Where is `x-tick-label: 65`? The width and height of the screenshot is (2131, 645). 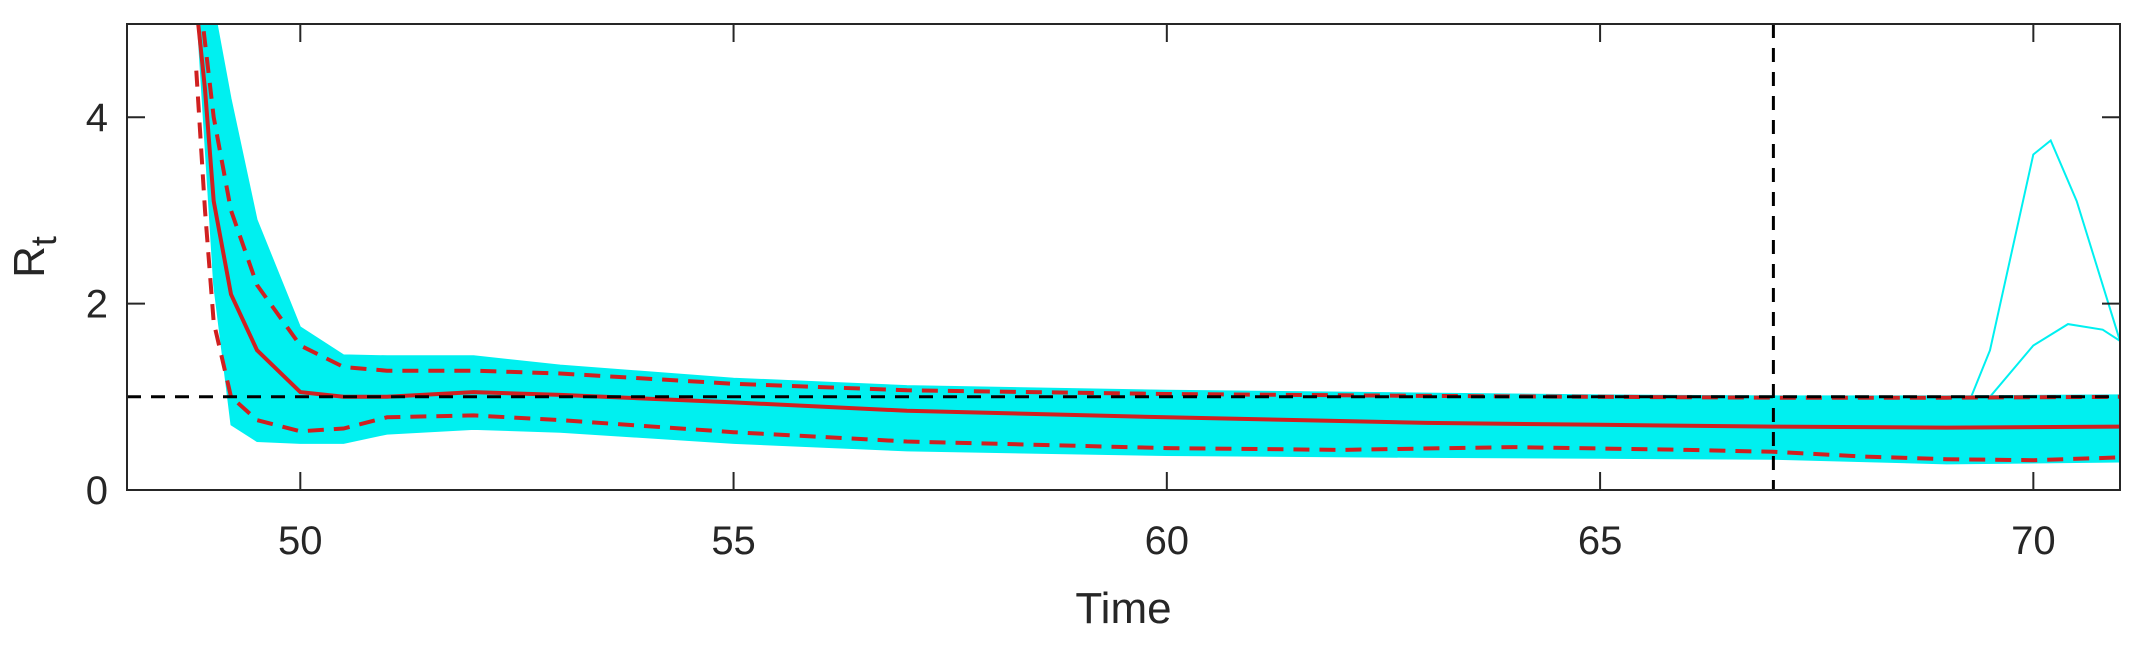 x-tick-label: 65 is located at coordinates (1600, 541).